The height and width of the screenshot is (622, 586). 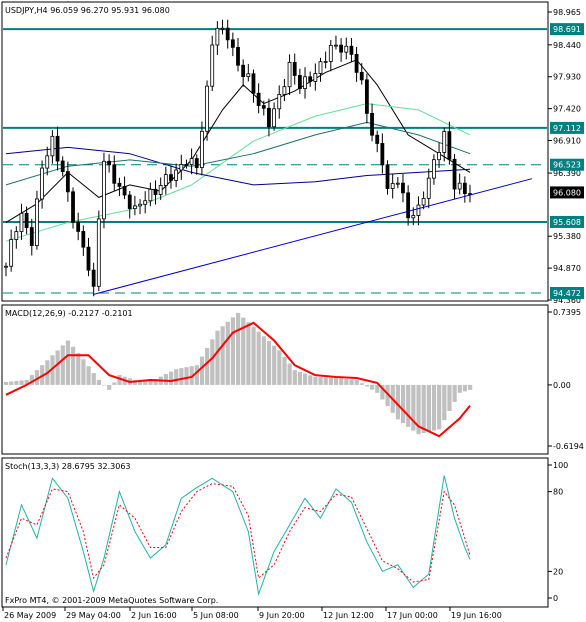 What do you see at coordinates (567, 192) in the screenshot?
I see `current-price-value: 96.080` at bounding box center [567, 192].